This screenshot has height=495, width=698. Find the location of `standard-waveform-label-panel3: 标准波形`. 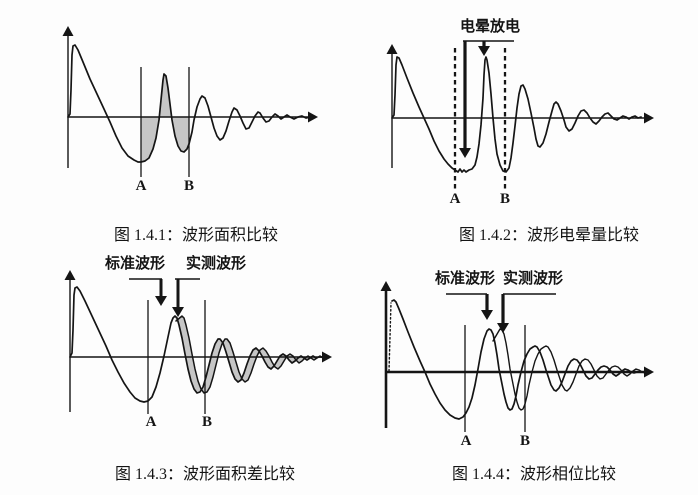

standard-waveform-label-panel3: 标准波形 is located at coordinates (134, 263).